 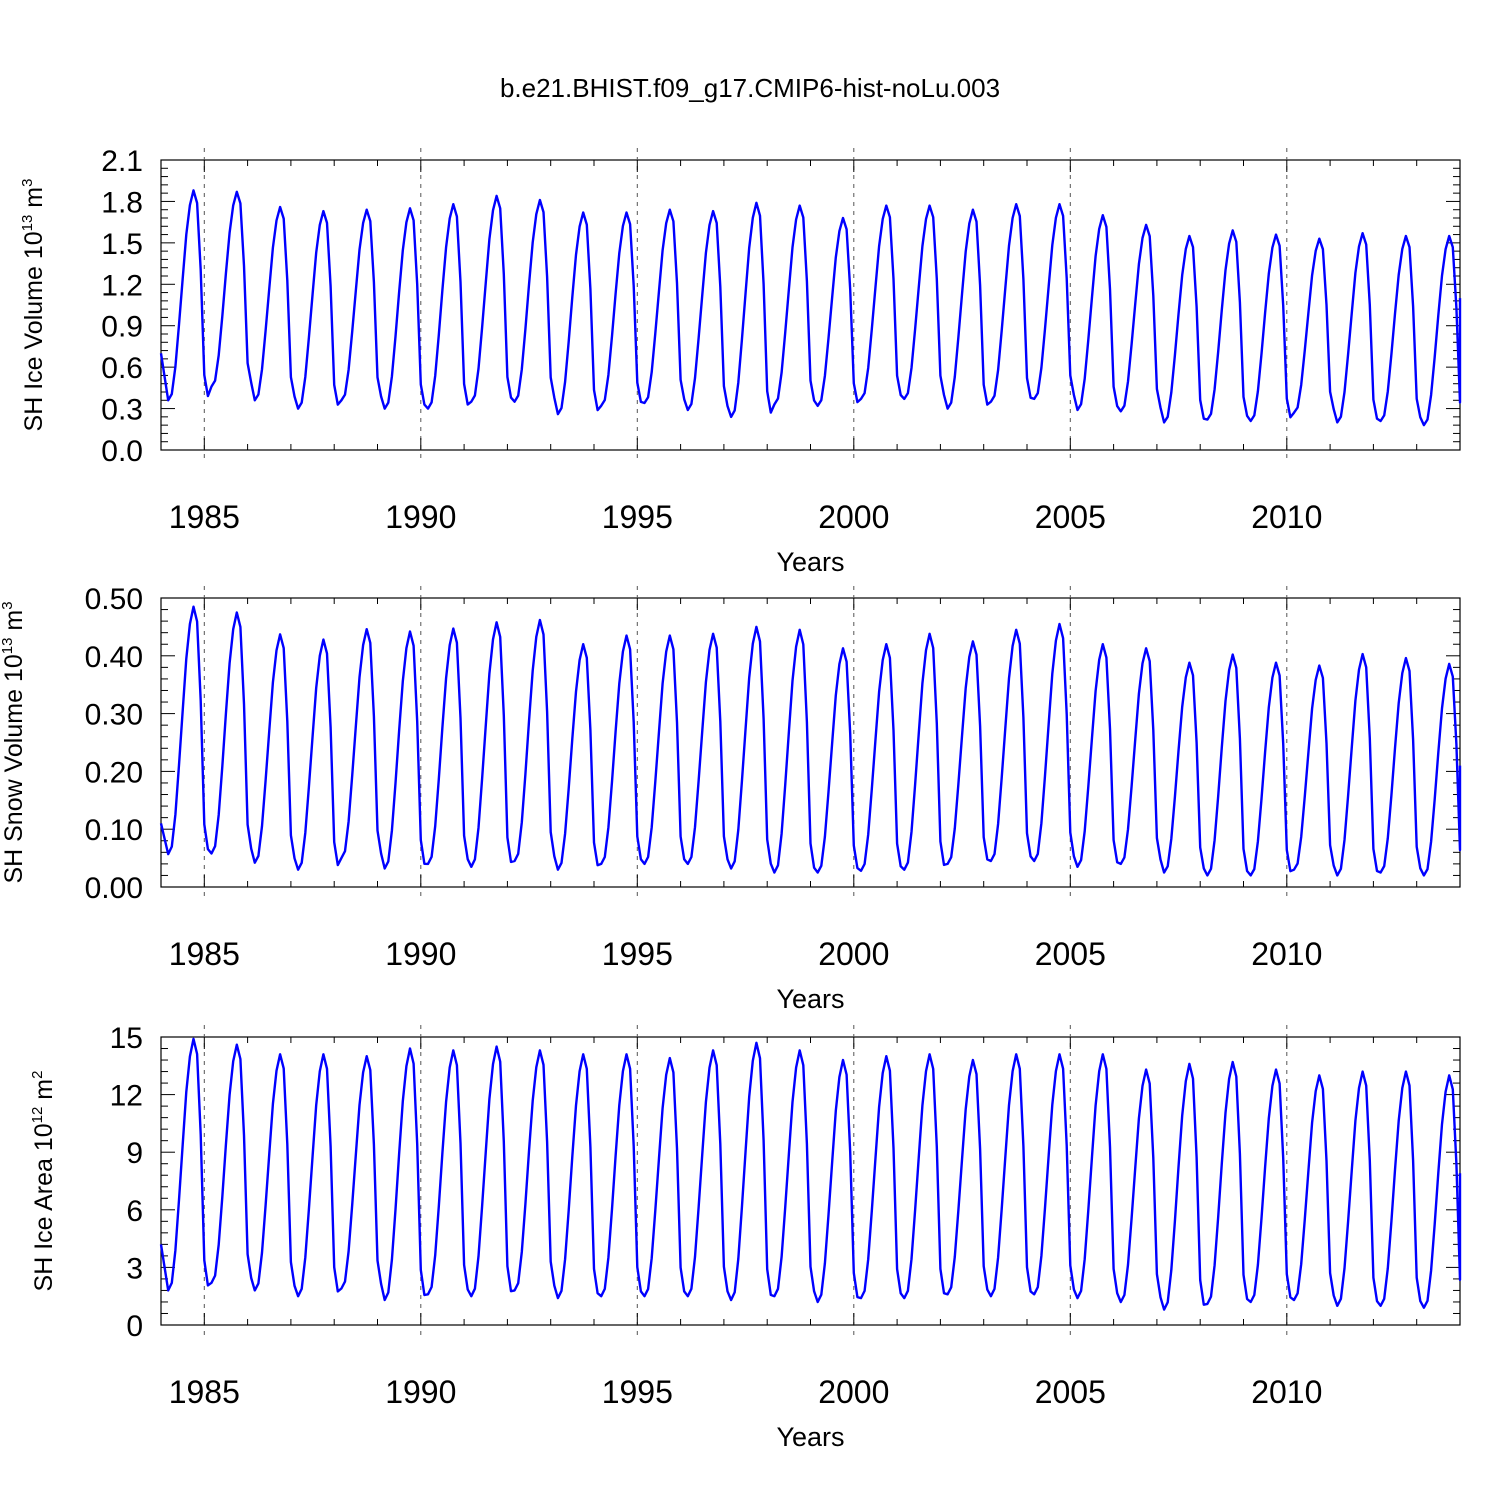 What do you see at coordinates (134, 1268) in the screenshot?
I see `y-tick-label: 3` at bounding box center [134, 1268].